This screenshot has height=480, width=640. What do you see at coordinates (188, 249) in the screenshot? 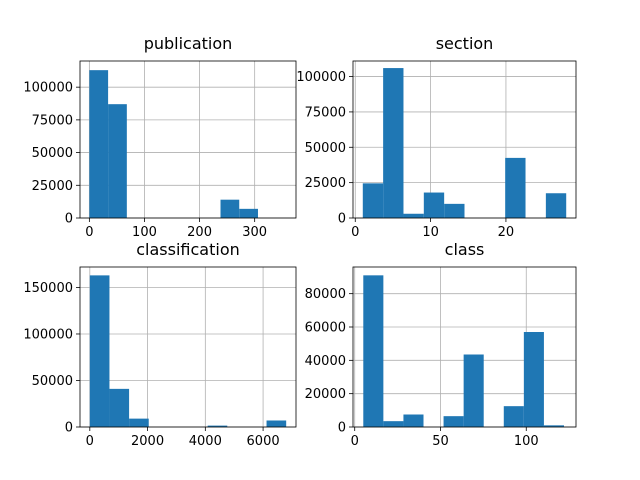
I see `subplot-title: classification` at bounding box center [188, 249].